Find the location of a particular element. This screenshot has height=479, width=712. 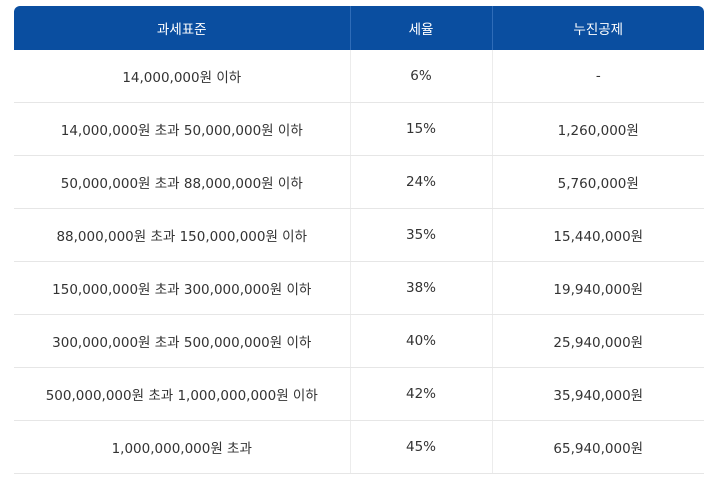

cell-deduction: 1,260,000원 is located at coordinates (598, 129).